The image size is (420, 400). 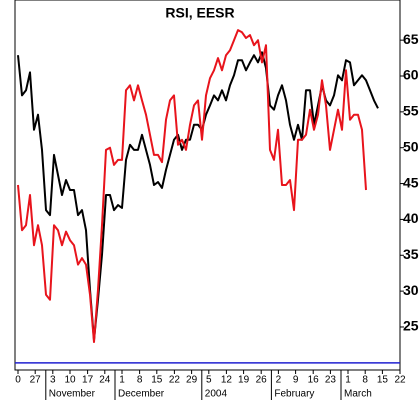 I want to click on x-tick-label: 16, so click(x=314, y=380).